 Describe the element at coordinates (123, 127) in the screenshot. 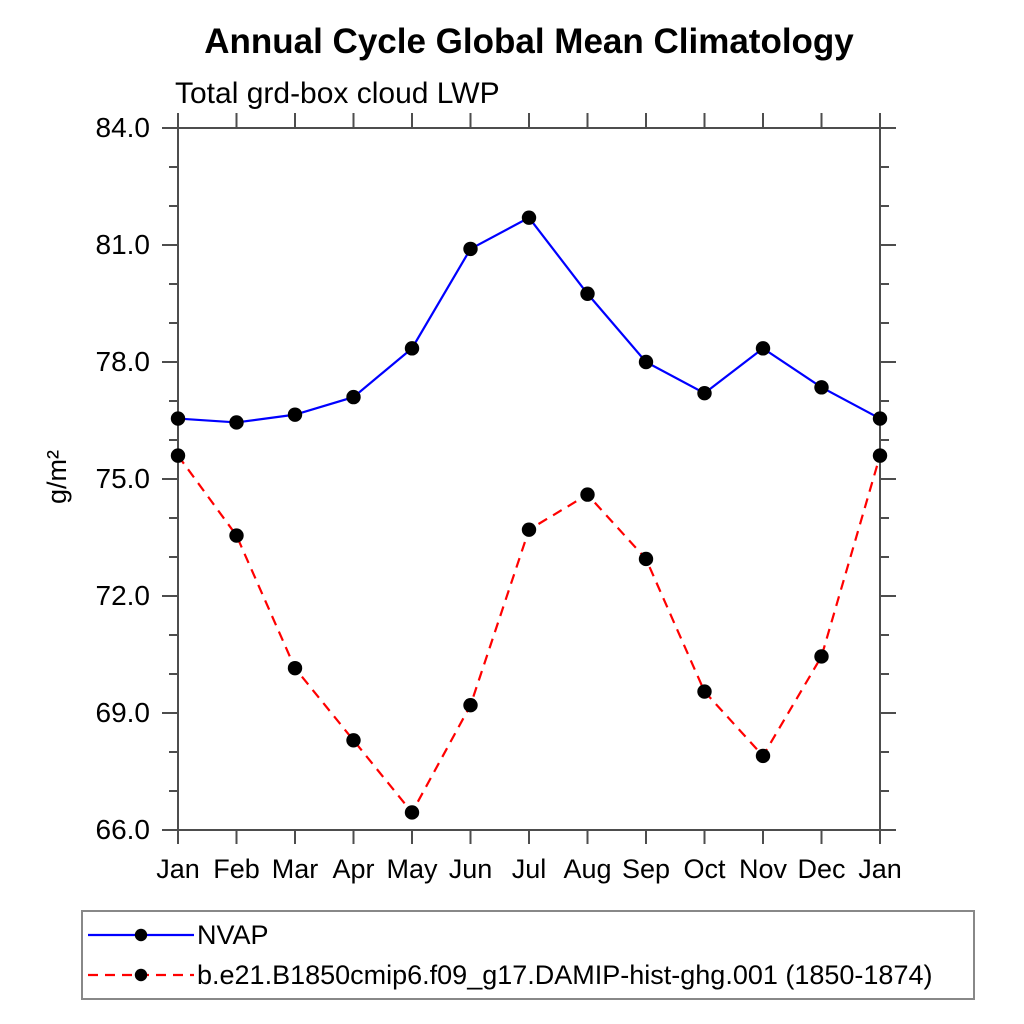

I see `y-tick-label: 84.0` at that location.